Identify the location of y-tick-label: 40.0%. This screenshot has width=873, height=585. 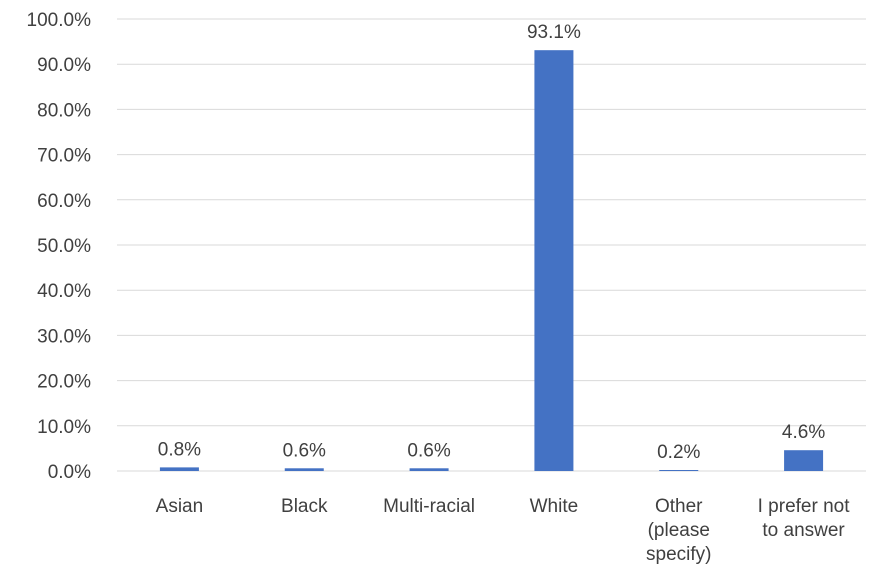
(64, 291).